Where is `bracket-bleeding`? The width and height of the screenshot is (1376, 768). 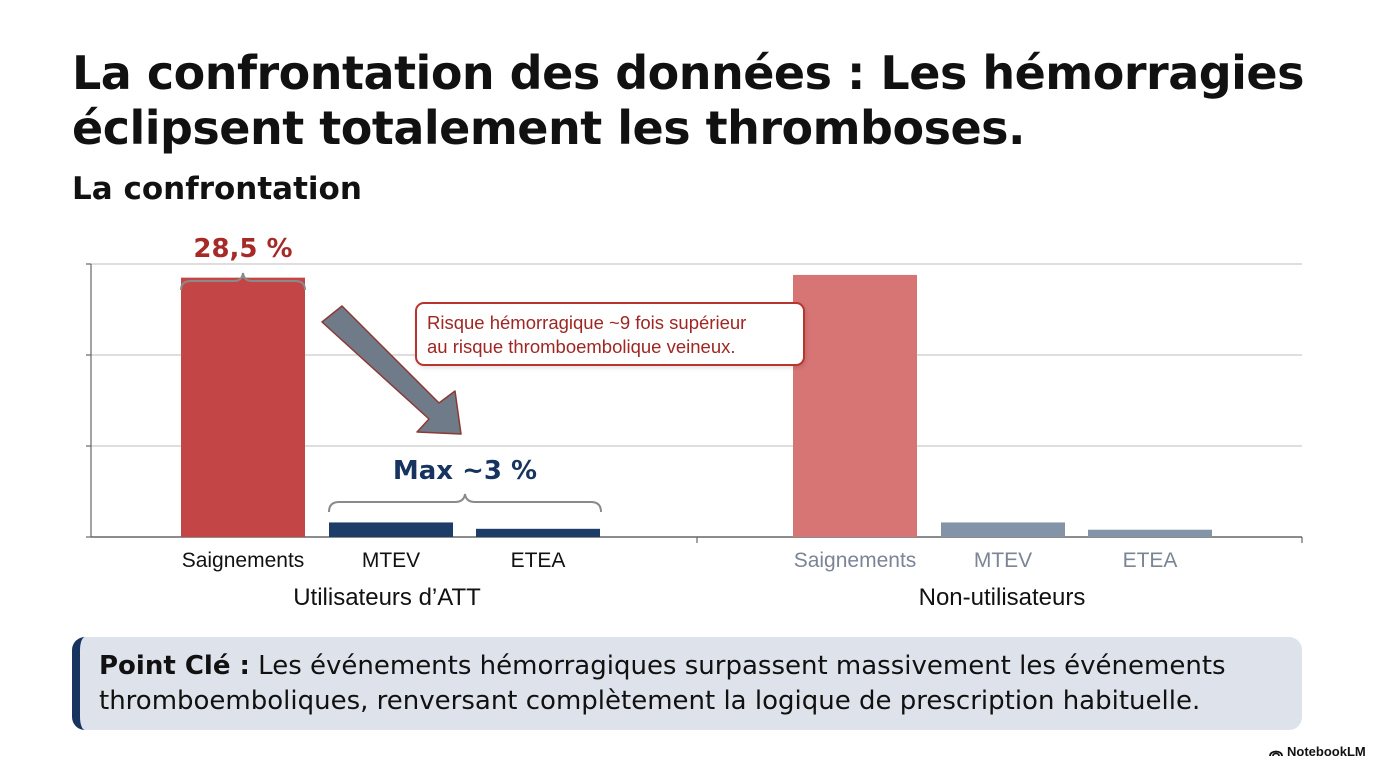 bracket-bleeding is located at coordinates (243, 281).